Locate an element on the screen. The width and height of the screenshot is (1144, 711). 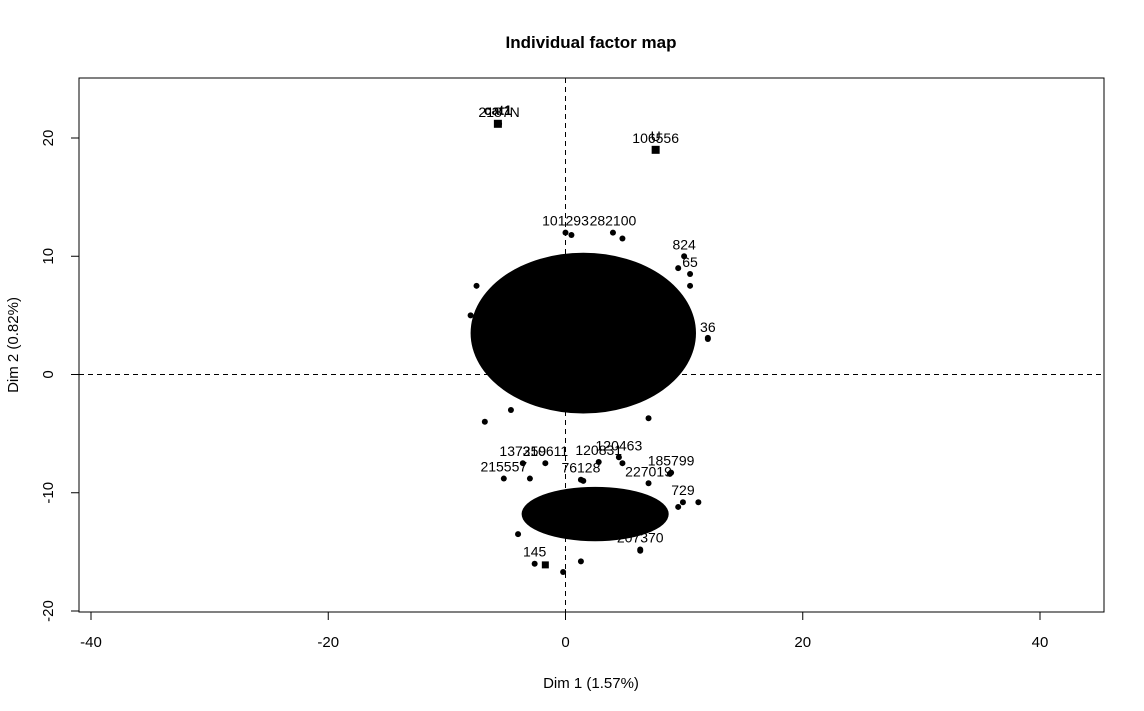
point-label: 76128 is located at coordinates (580, 468).